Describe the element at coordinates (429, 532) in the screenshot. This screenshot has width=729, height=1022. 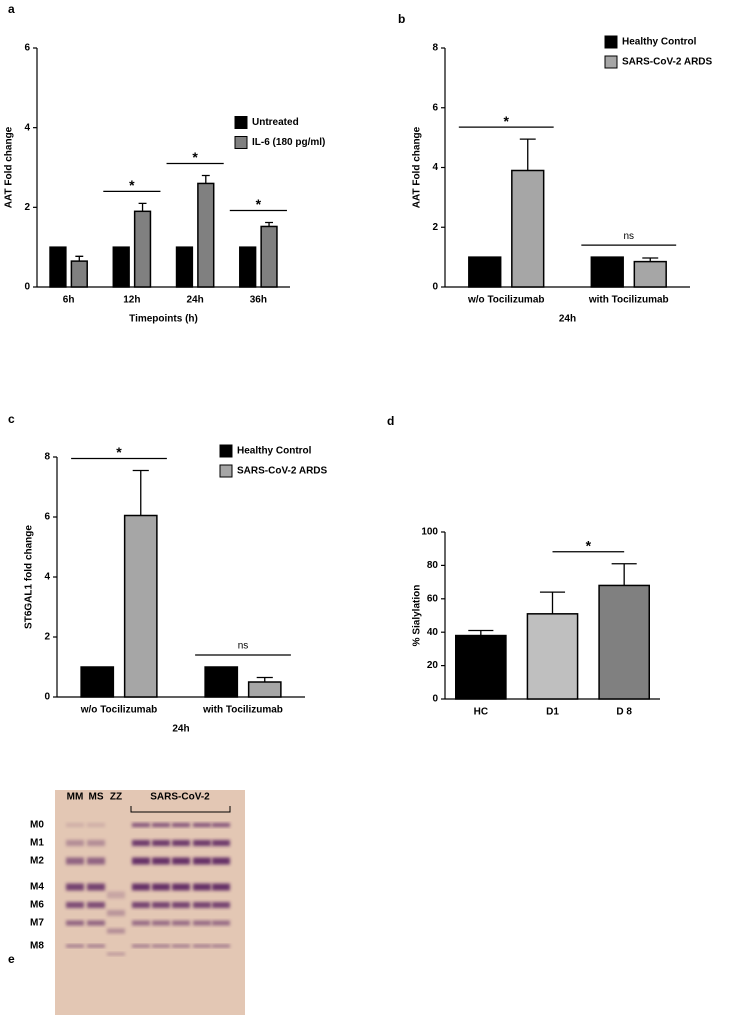
I see `y-tick-label: 100` at that location.